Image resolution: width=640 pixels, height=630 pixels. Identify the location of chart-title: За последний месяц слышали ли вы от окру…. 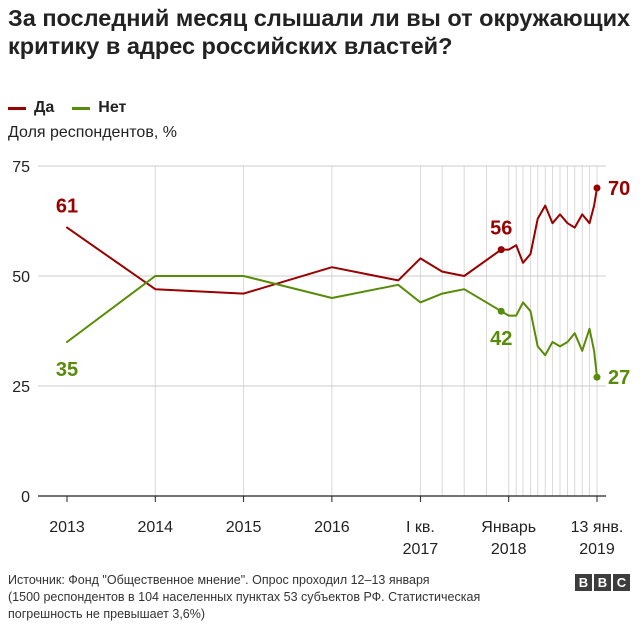
(319, 32).